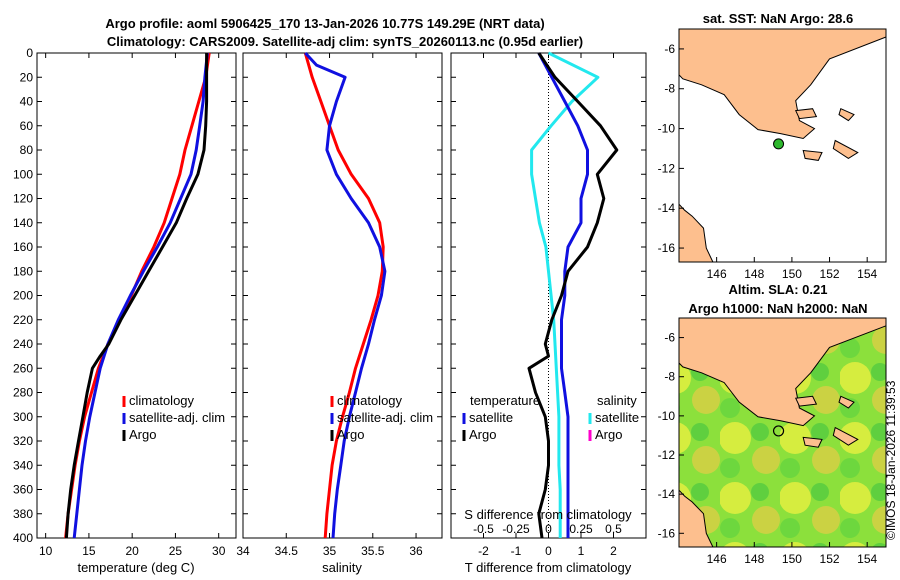  What do you see at coordinates (27, 150) in the screenshot?
I see `y-tick-label: 80` at bounding box center [27, 150].